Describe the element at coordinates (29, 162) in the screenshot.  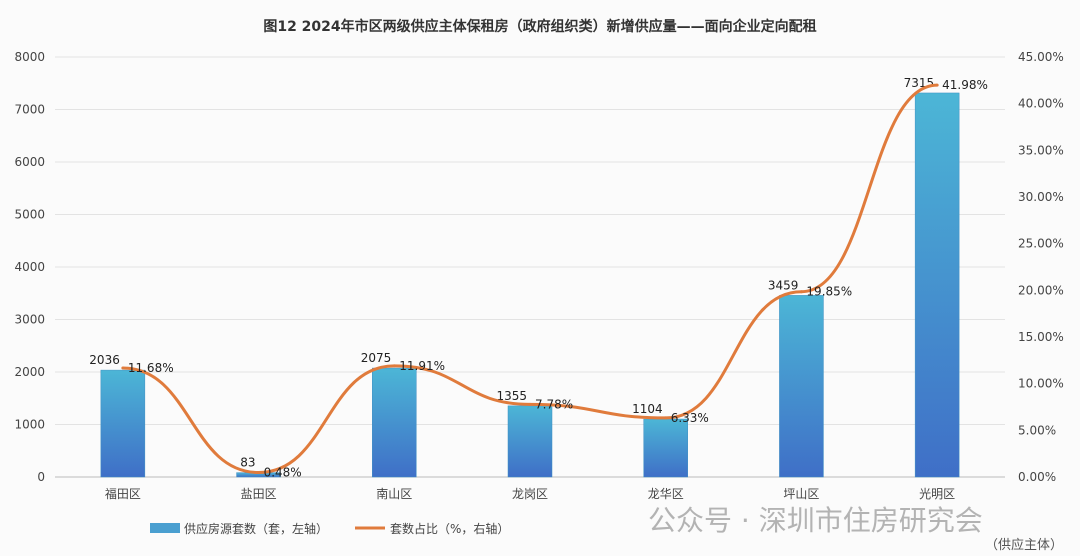
I see `y-left-tick-label: 6000` at that location.